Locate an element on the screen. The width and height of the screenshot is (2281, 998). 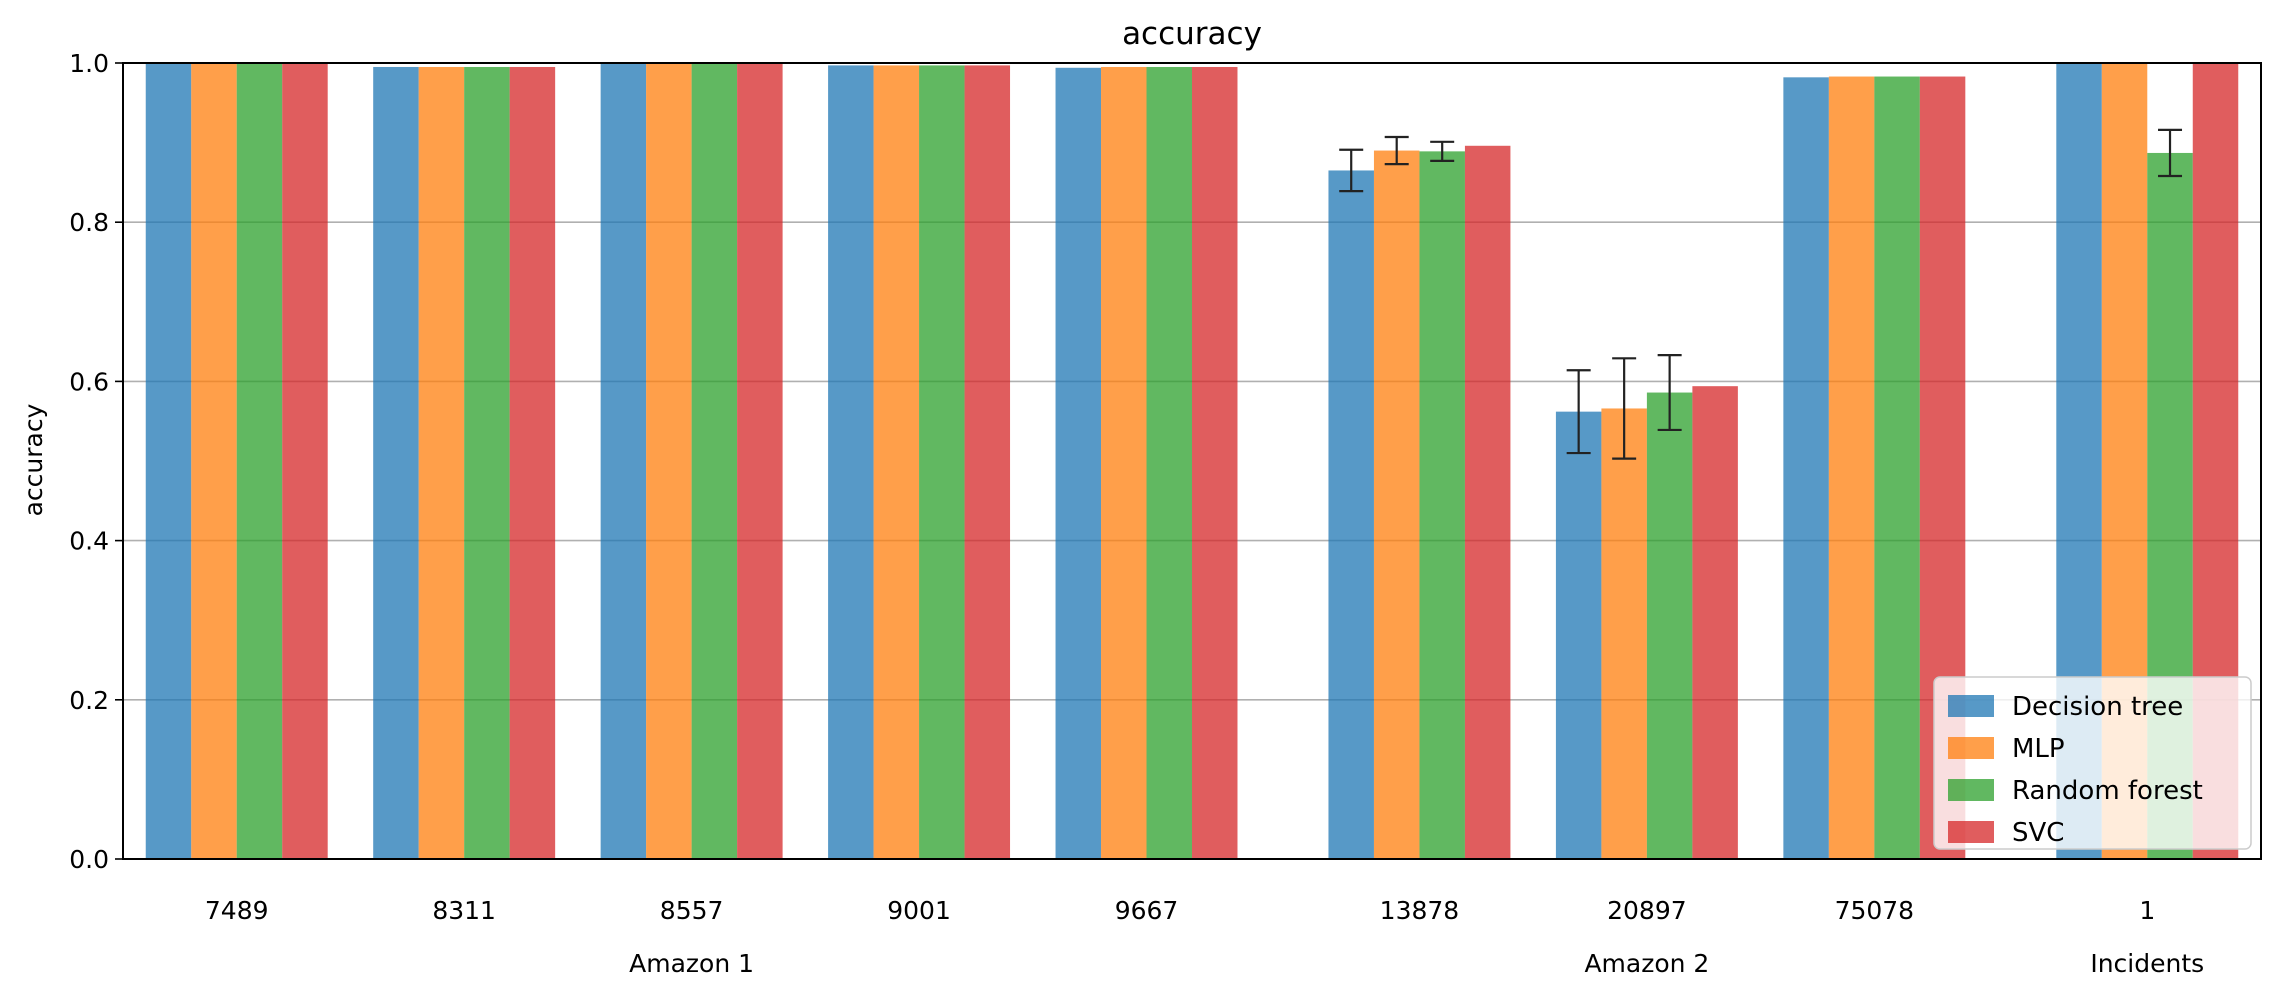
y-tick-label: 0.2 is located at coordinates (89, 700).